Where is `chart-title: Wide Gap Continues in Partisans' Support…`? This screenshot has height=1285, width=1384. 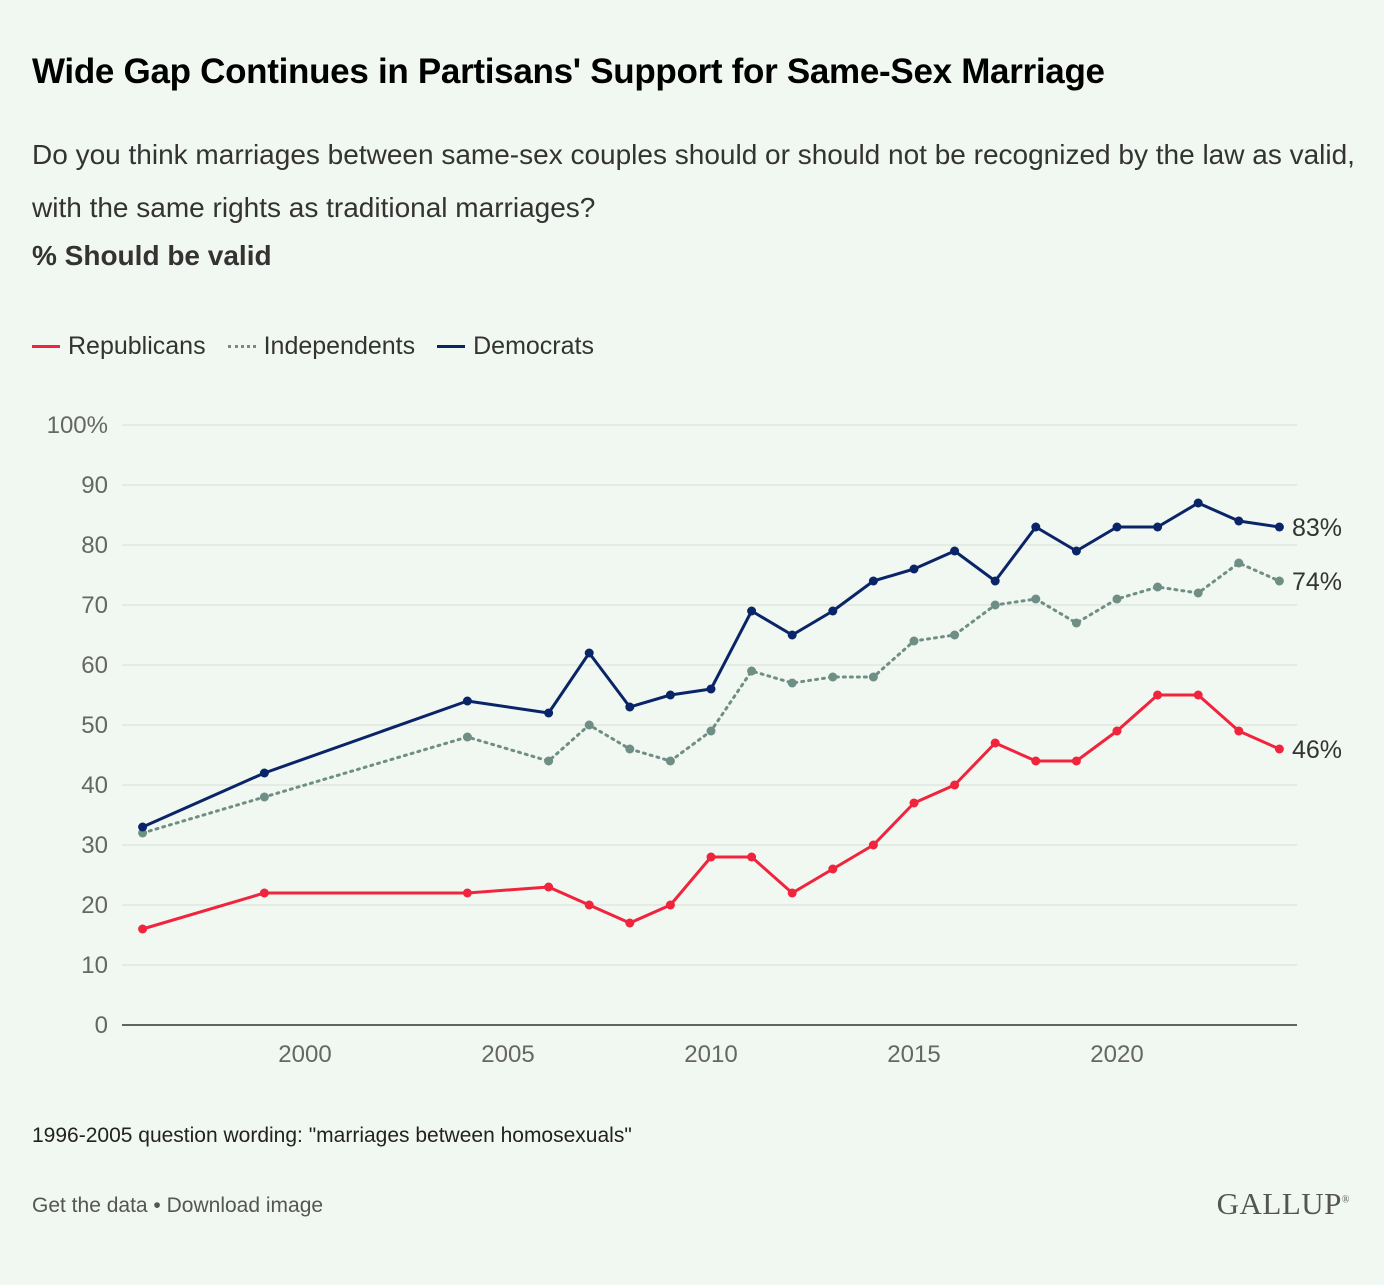 chart-title: Wide Gap Continues in Partisans' Support… is located at coordinates (568, 71).